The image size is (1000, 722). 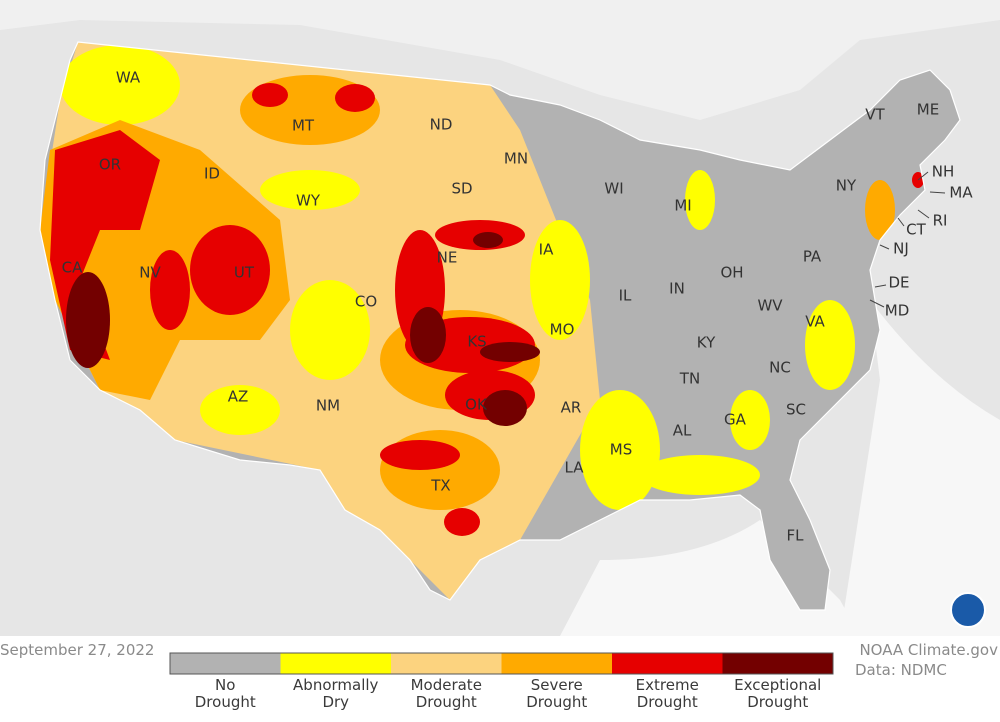 I want to click on state-label: MT, so click(x=303, y=126).